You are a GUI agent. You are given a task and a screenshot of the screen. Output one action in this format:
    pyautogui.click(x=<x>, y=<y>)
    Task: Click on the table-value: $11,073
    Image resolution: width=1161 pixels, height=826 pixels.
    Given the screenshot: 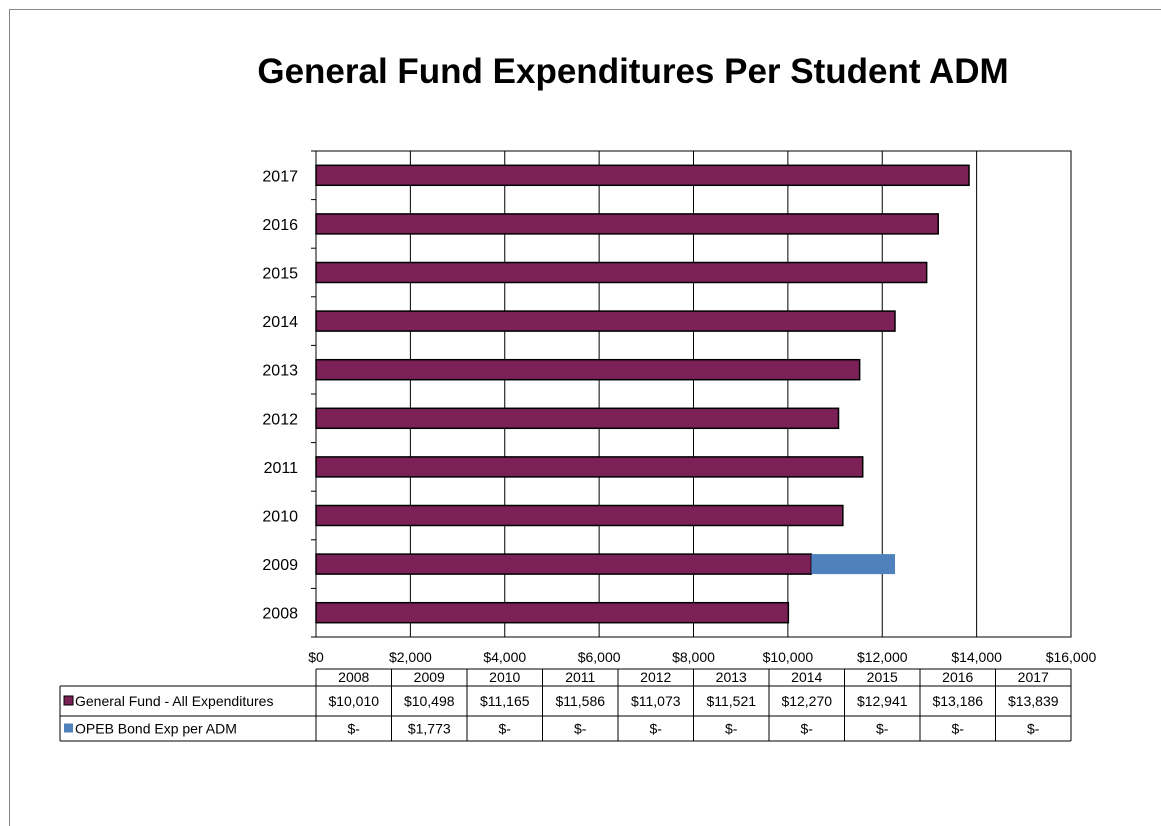 What is the action you would take?
    pyautogui.click(x=656, y=701)
    